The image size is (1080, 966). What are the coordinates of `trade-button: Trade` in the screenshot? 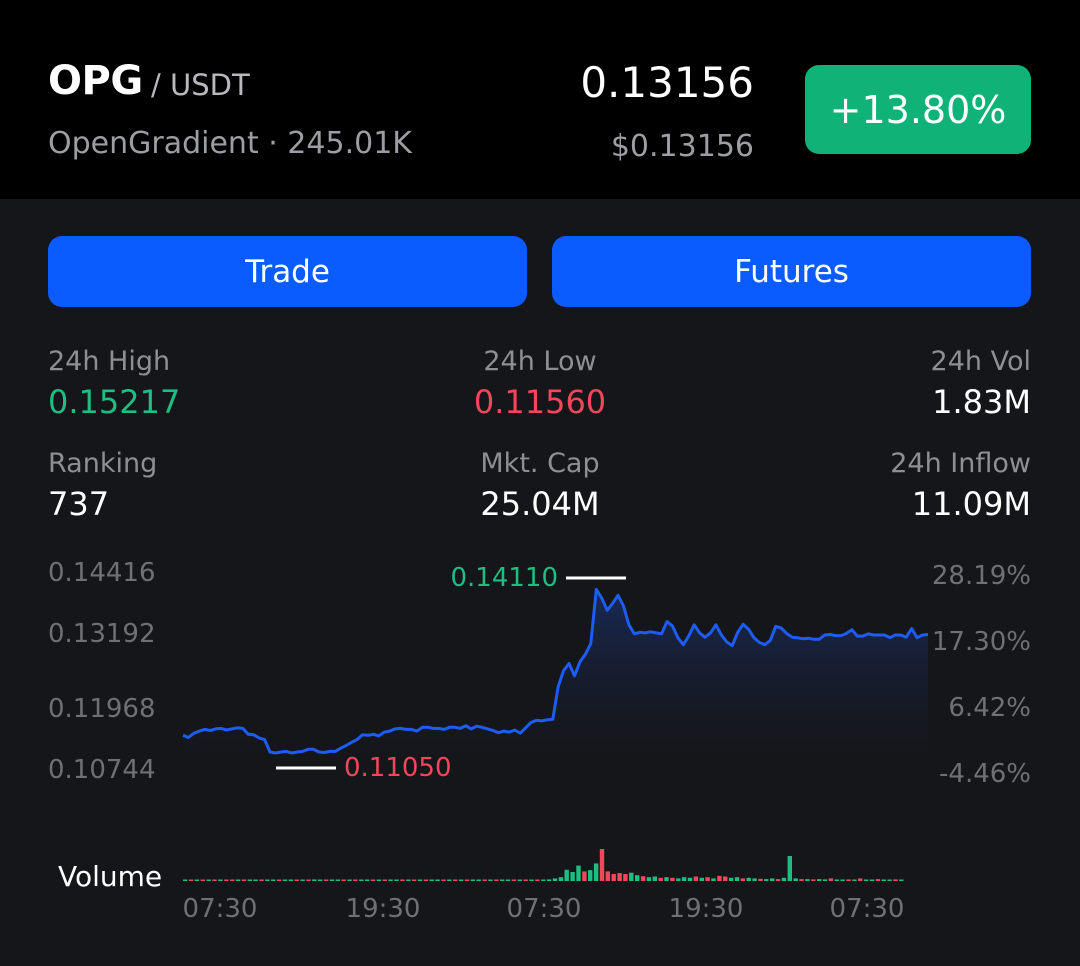 It's located at (287, 271).